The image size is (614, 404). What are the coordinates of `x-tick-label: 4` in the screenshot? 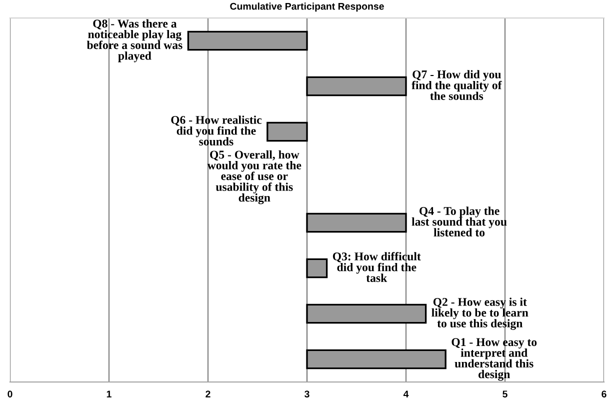 It's located at (406, 394).